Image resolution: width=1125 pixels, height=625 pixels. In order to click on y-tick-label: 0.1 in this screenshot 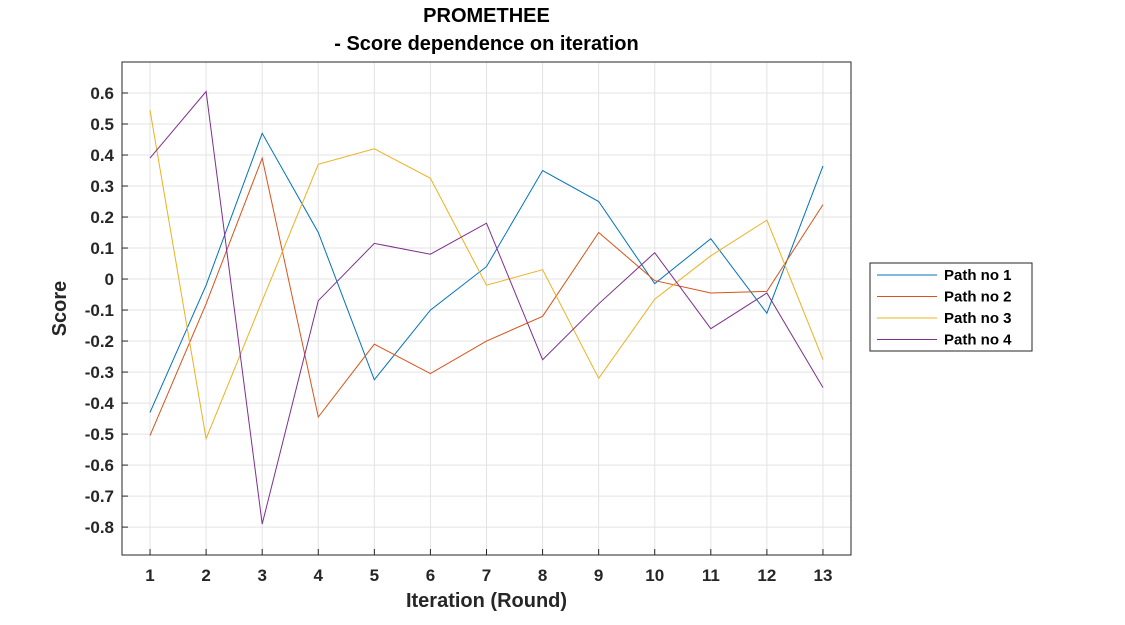, I will do `click(102, 248)`.